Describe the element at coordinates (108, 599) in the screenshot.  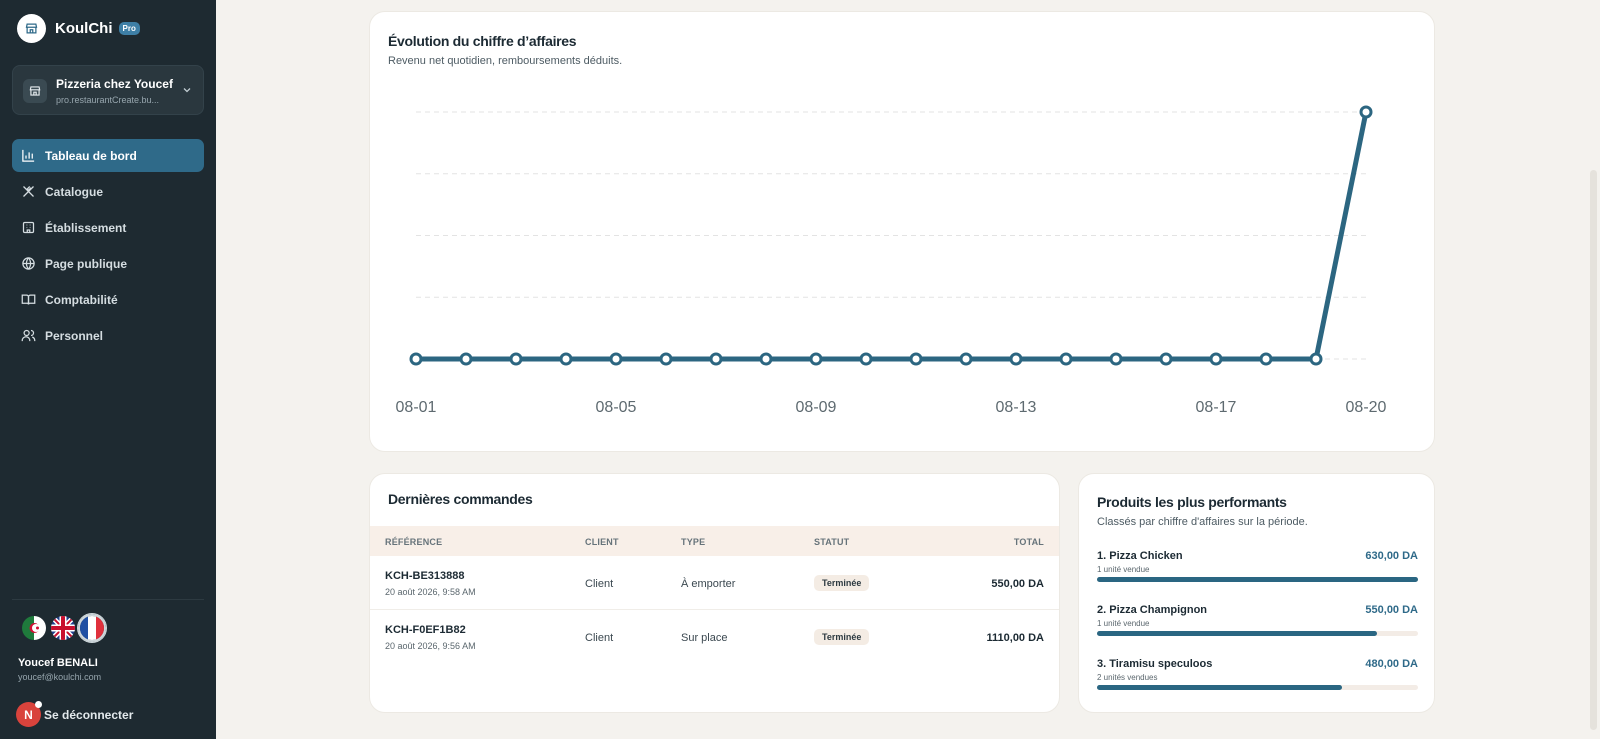
I see `divider` at that location.